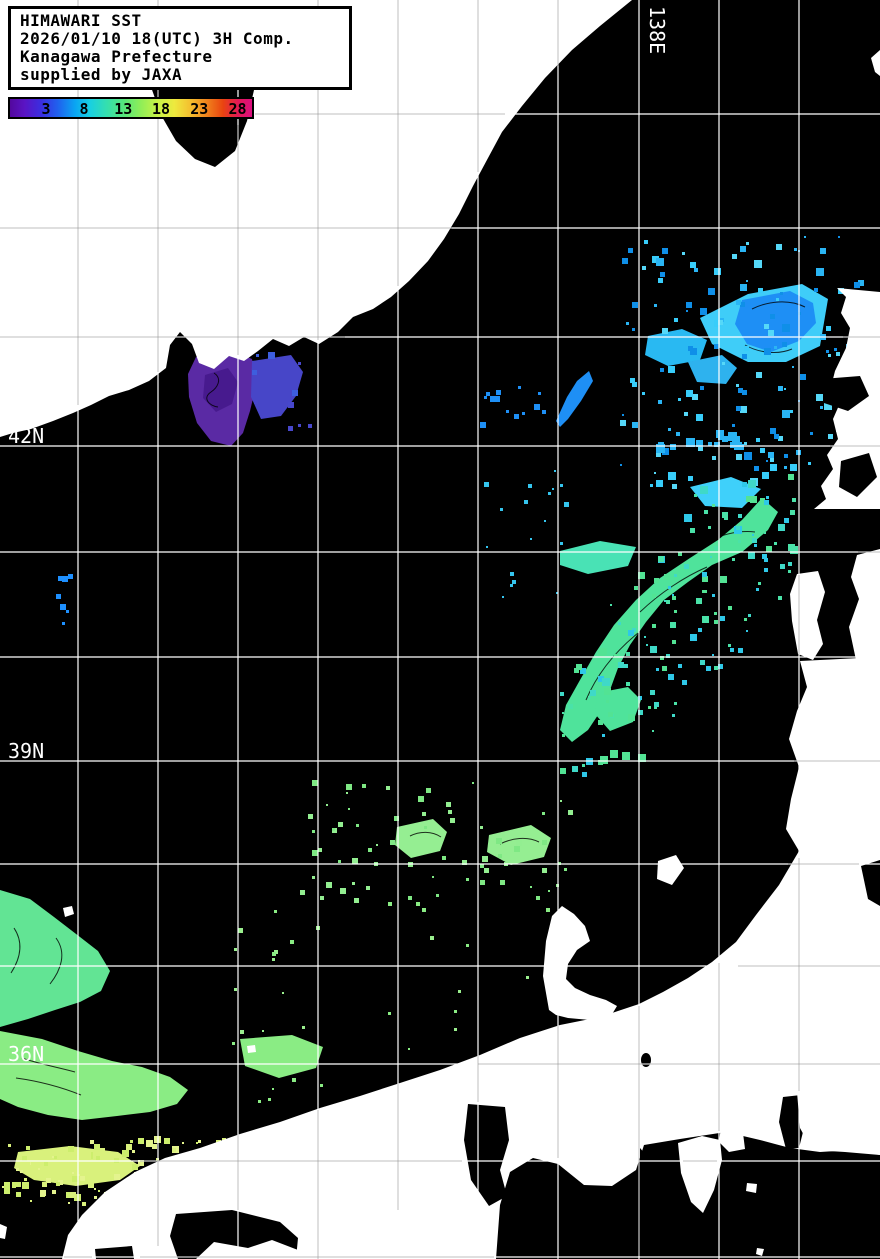 The height and width of the screenshot is (1259, 880). What do you see at coordinates (421, 838) in the screenshot?
I see `sst-patch-38n-green` at bounding box center [421, 838].